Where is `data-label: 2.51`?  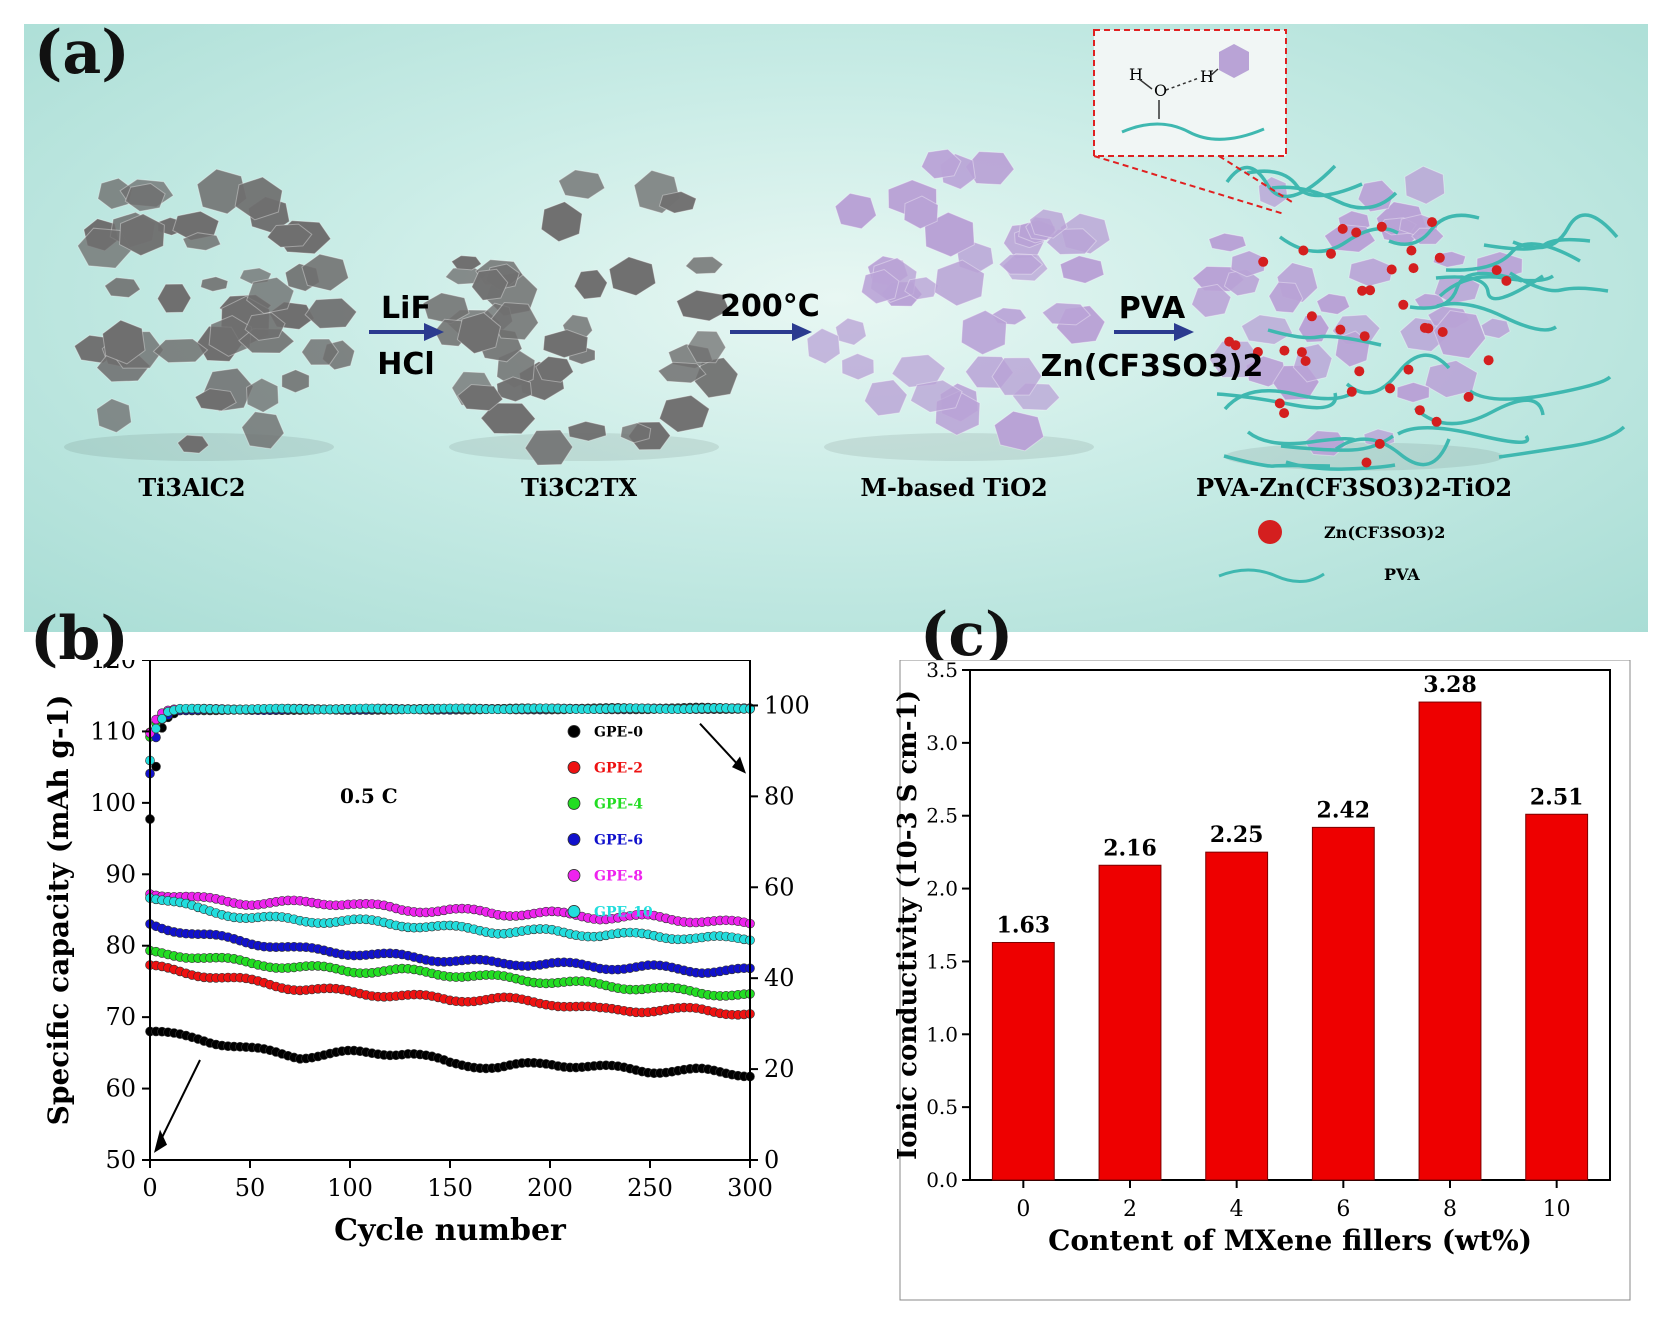 data-label: 2.51 is located at coordinates (1557, 797).